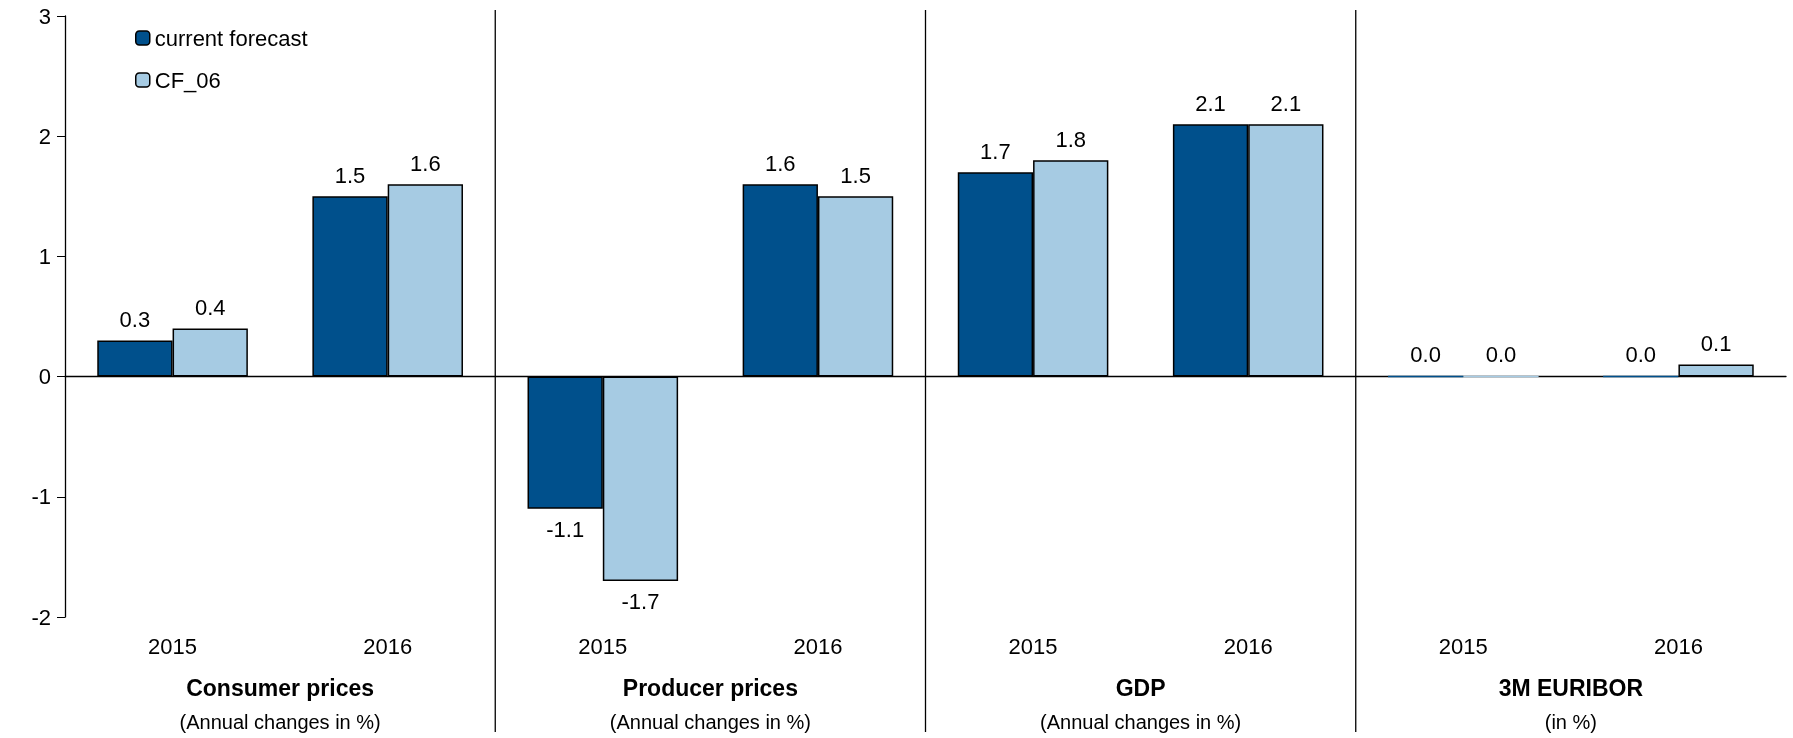 This screenshot has height=738, width=1793. Describe the element at coordinates (995, 151) in the screenshot. I see `data-label: 1.7` at that location.